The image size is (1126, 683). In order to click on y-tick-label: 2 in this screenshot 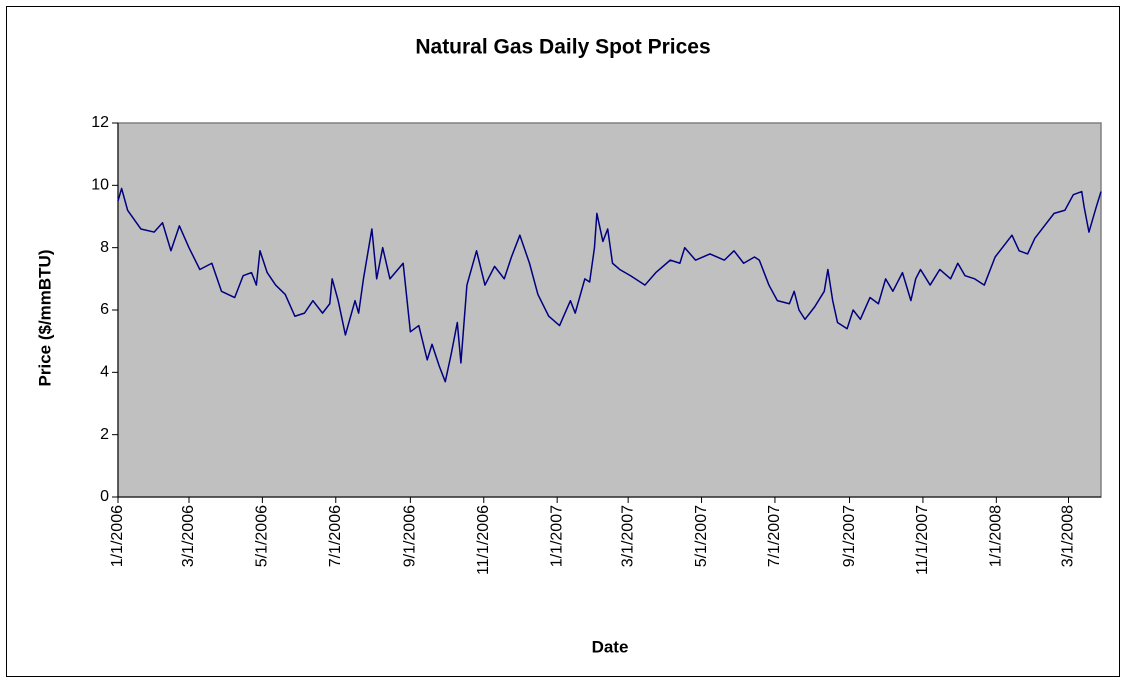, I will do `click(104, 434)`.